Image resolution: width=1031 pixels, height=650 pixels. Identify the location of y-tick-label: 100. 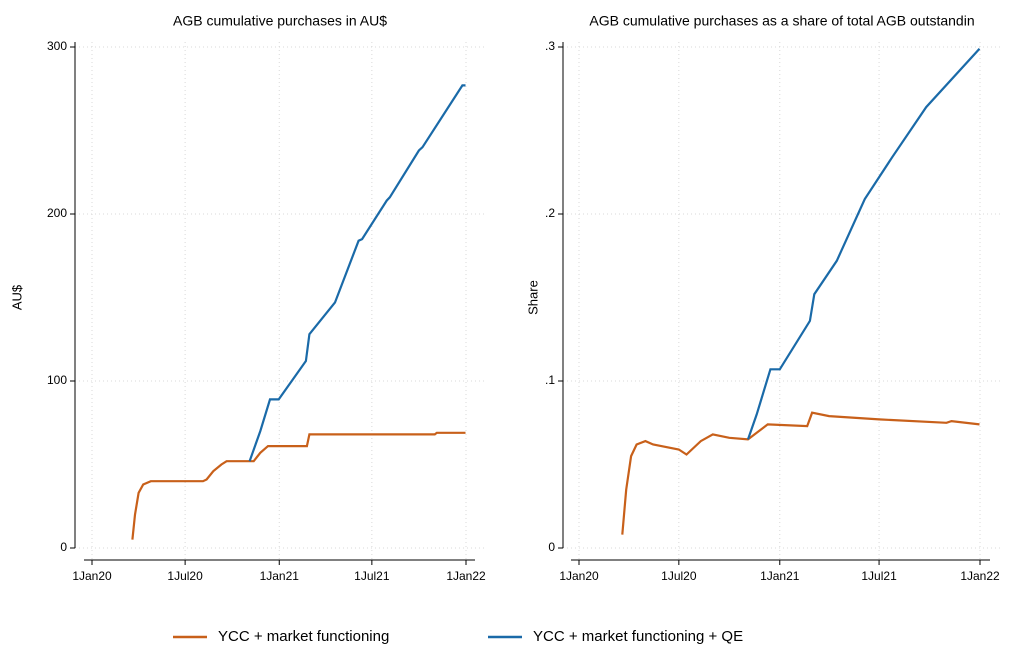
(57, 380).